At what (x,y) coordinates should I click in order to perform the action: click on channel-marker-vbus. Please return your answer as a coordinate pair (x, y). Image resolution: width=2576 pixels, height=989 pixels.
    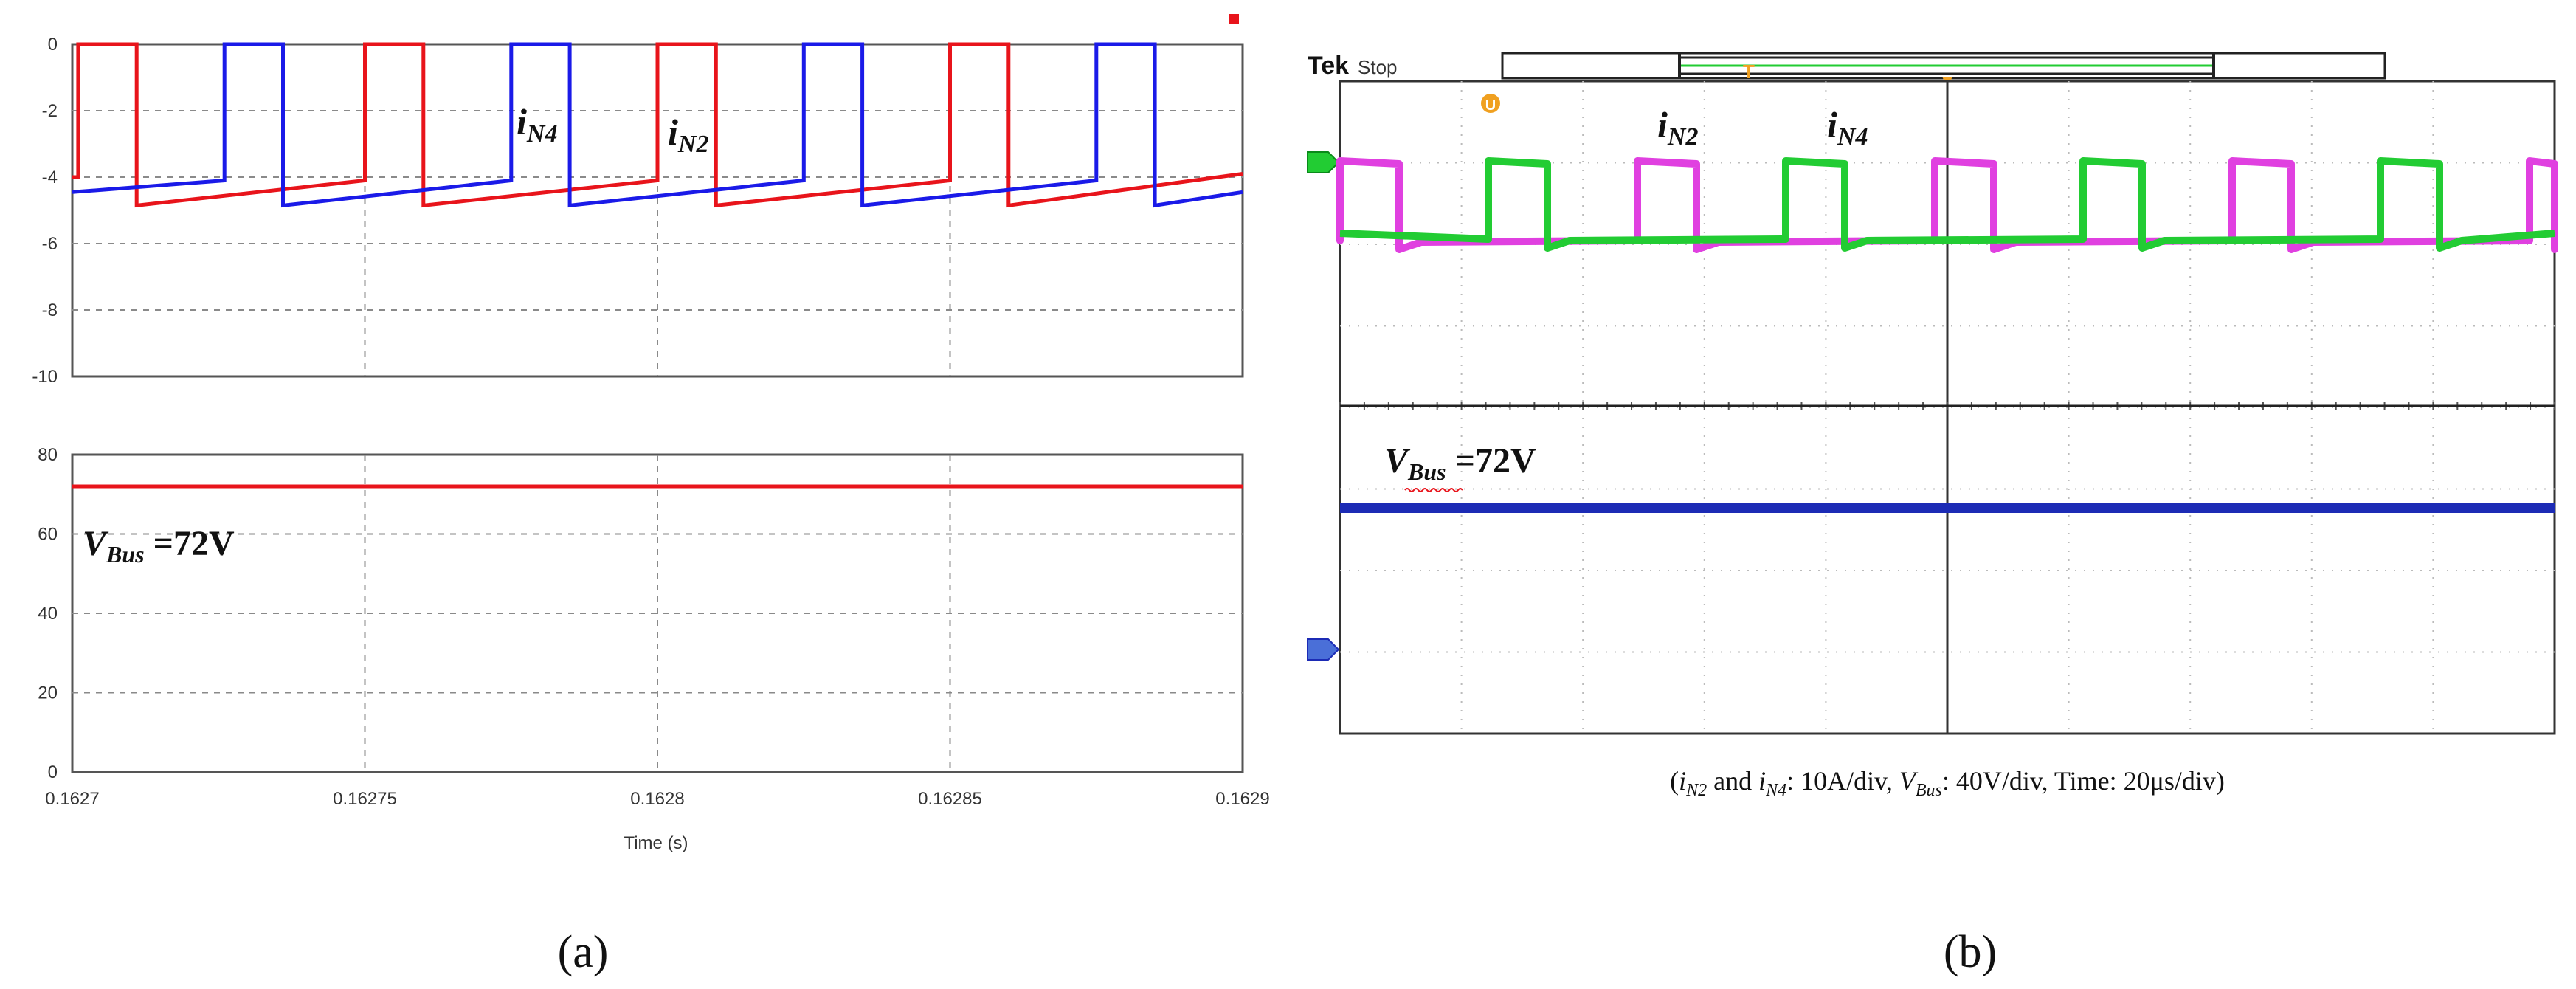
    Looking at the image, I should click on (1323, 649).